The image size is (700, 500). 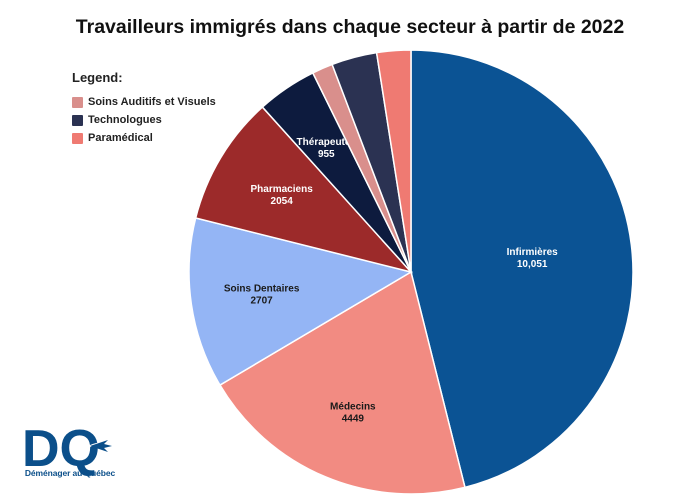 What do you see at coordinates (353, 418) in the screenshot?
I see `slice-value-medecins: 4449` at bounding box center [353, 418].